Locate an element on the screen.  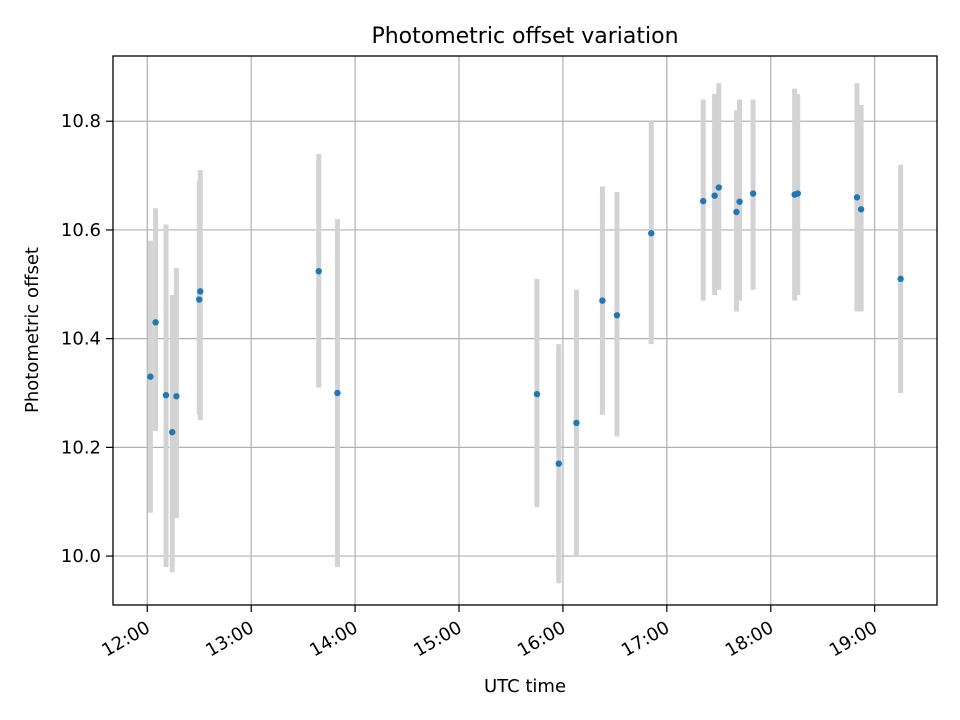
y-tick-label: 10.0 is located at coordinates (81, 556).